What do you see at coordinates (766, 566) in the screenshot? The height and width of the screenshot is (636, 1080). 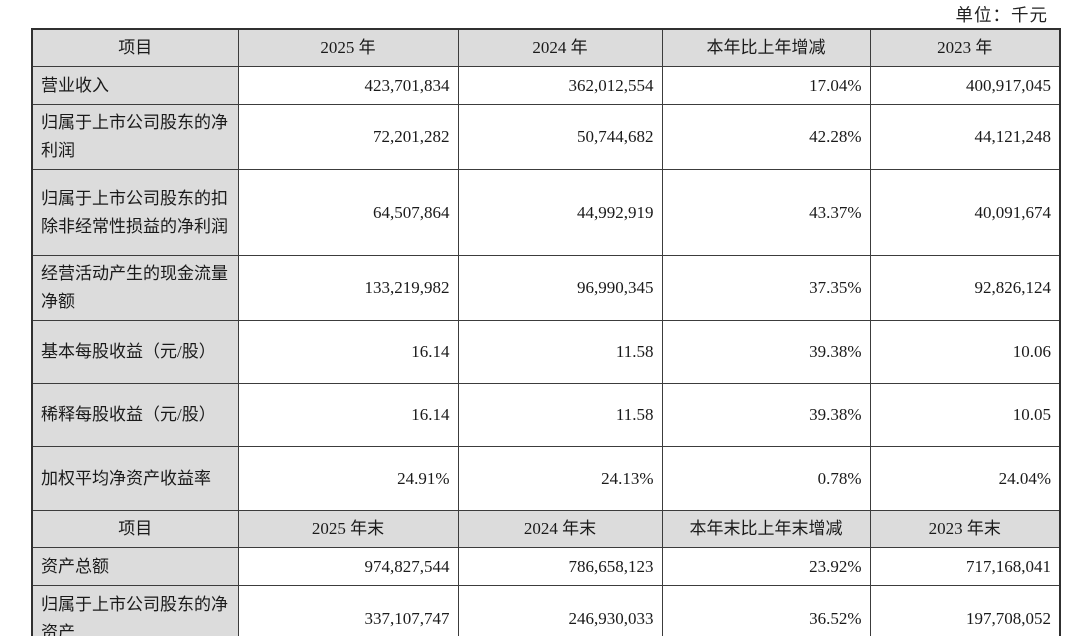 I see `cell-value-change: 23.92%` at bounding box center [766, 566].